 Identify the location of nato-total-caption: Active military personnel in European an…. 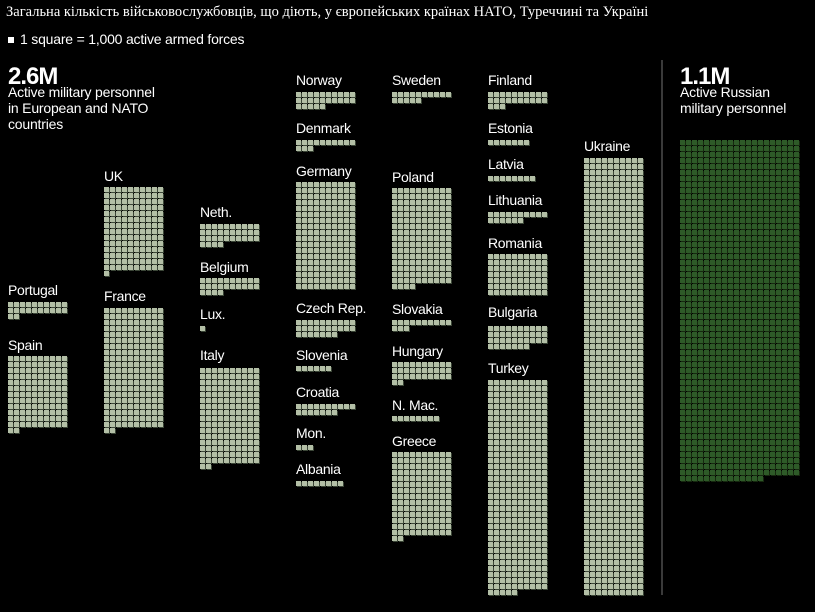
(81, 108).